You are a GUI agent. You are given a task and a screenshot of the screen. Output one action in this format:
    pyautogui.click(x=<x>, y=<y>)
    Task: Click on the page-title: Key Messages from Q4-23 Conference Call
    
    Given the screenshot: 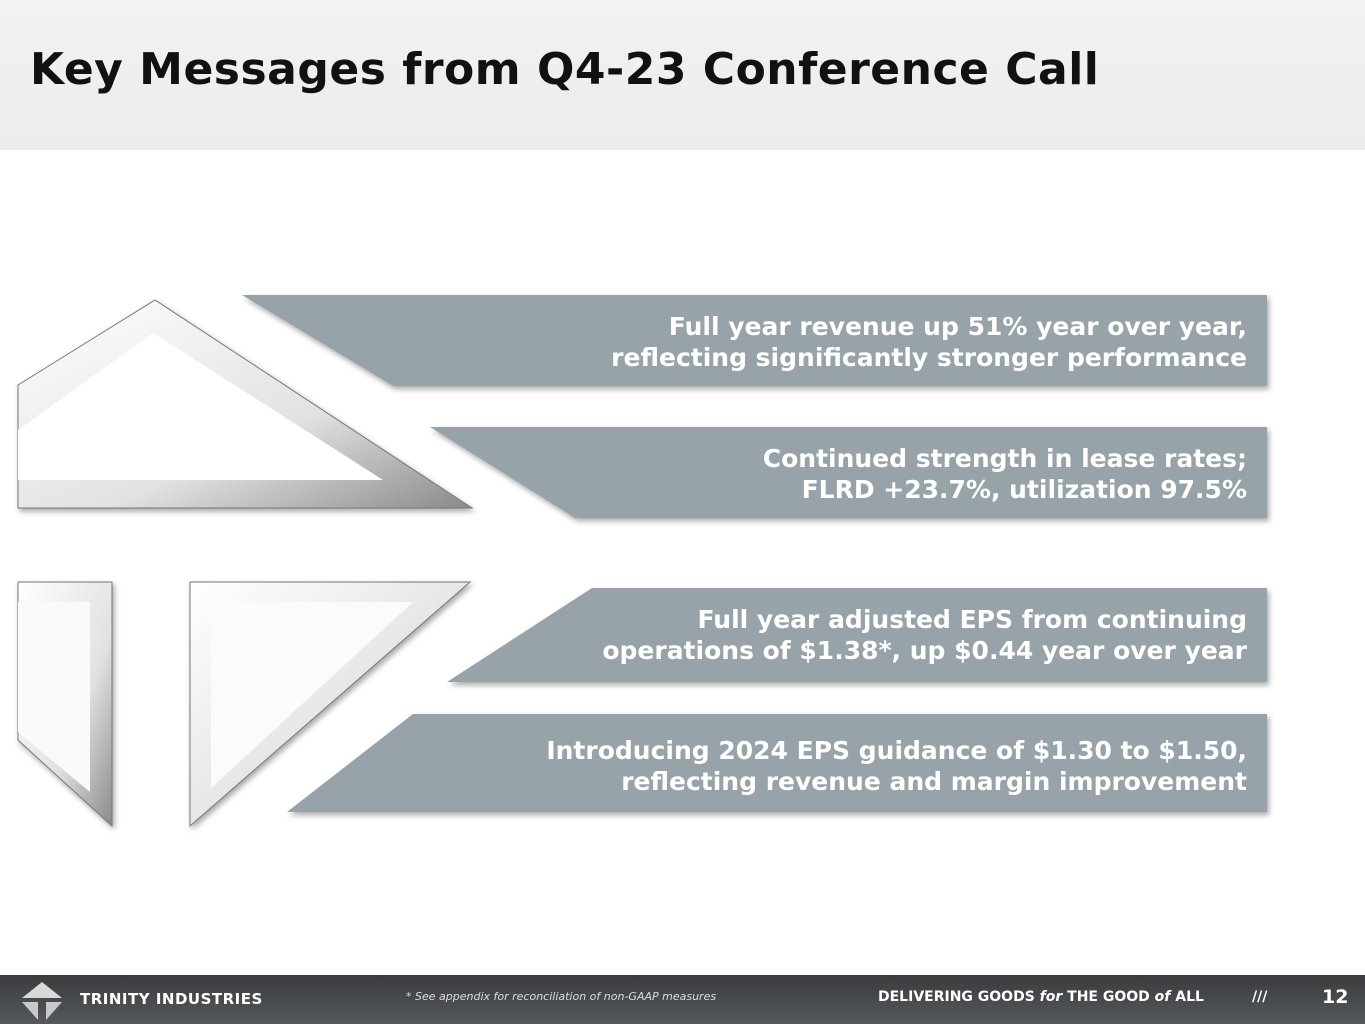 What is the action you would take?
    pyautogui.click(x=565, y=69)
    